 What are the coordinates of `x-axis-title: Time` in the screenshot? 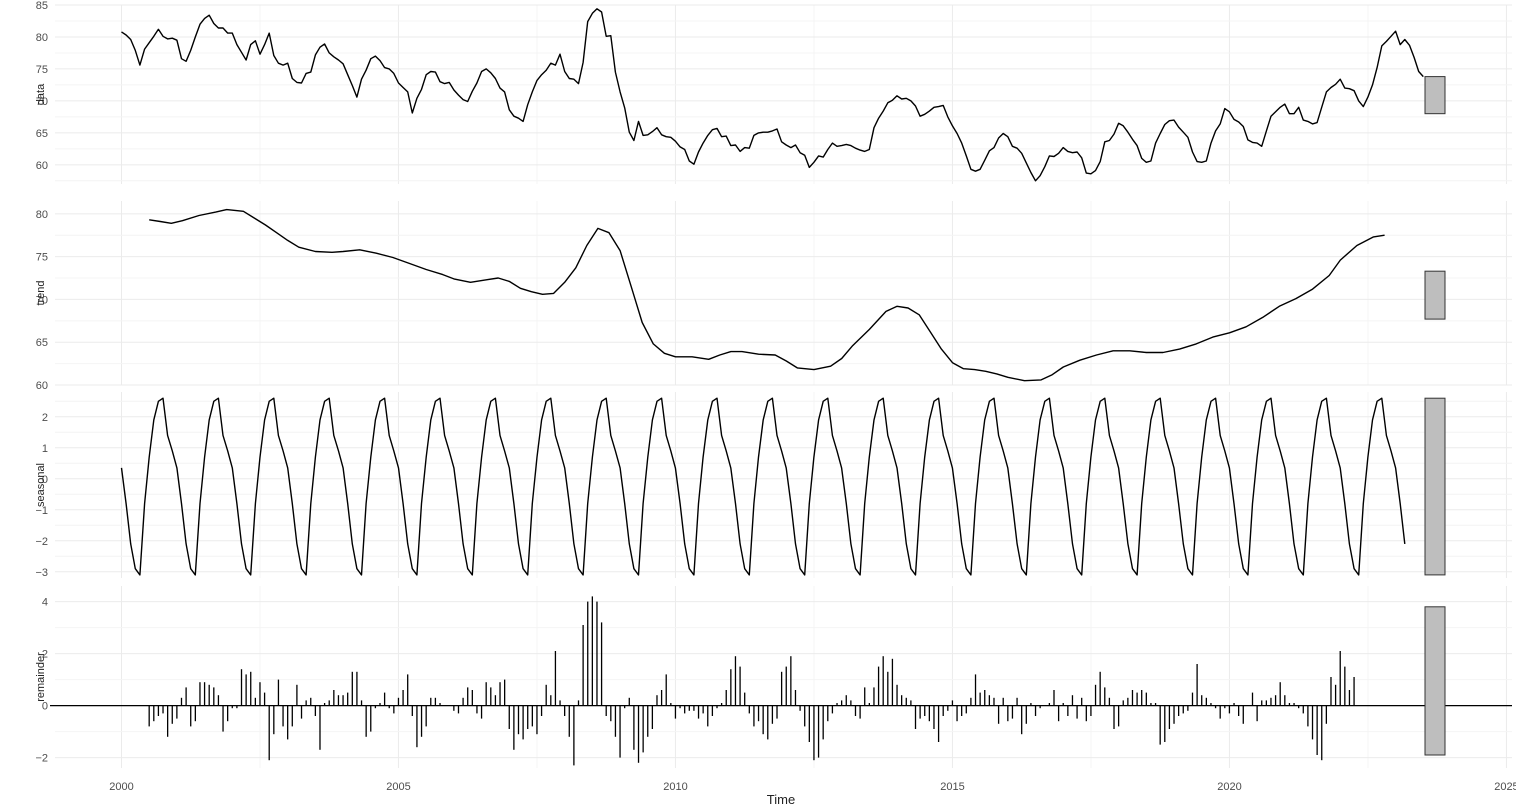 It's located at (781, 798).